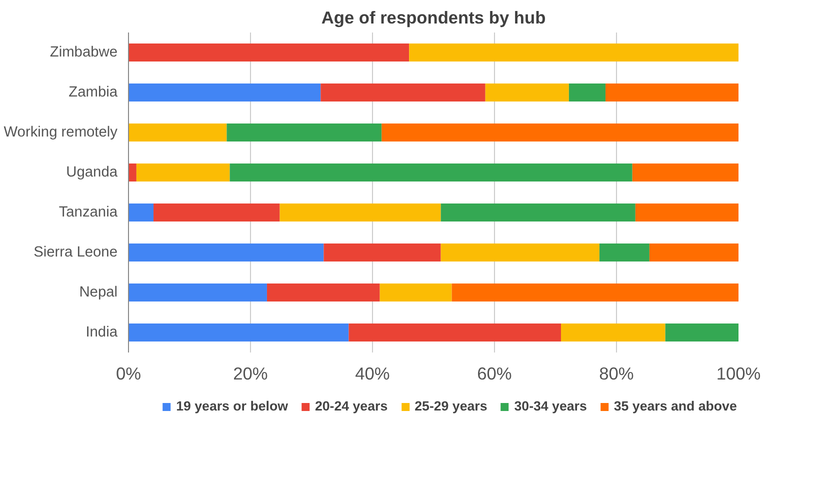  I want to click on x-tick-label: 40%, so click(372, 374).